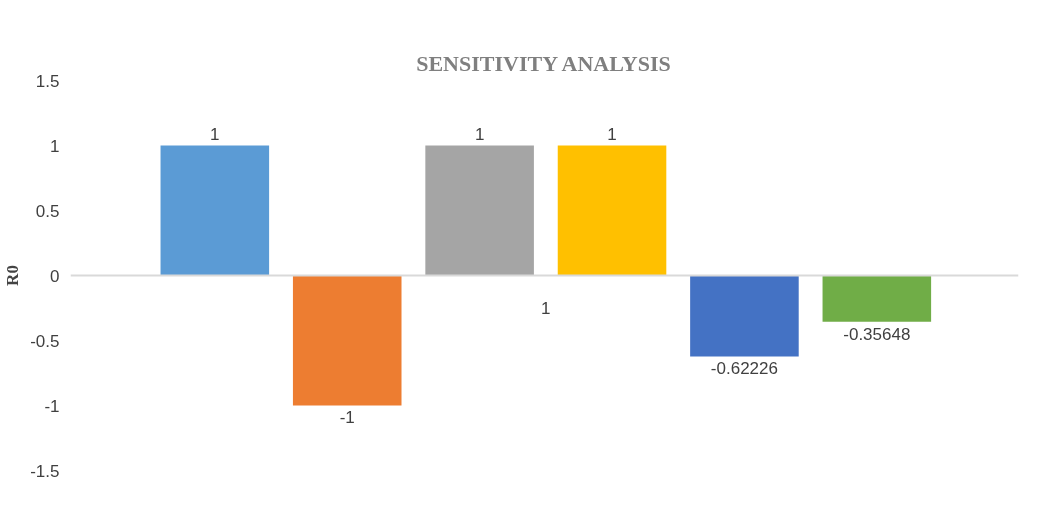 The image size is (1038, 508). Describe the element at coordinates (744, 369) in the screenshot. I see `data-label: -0.62226` at that location.